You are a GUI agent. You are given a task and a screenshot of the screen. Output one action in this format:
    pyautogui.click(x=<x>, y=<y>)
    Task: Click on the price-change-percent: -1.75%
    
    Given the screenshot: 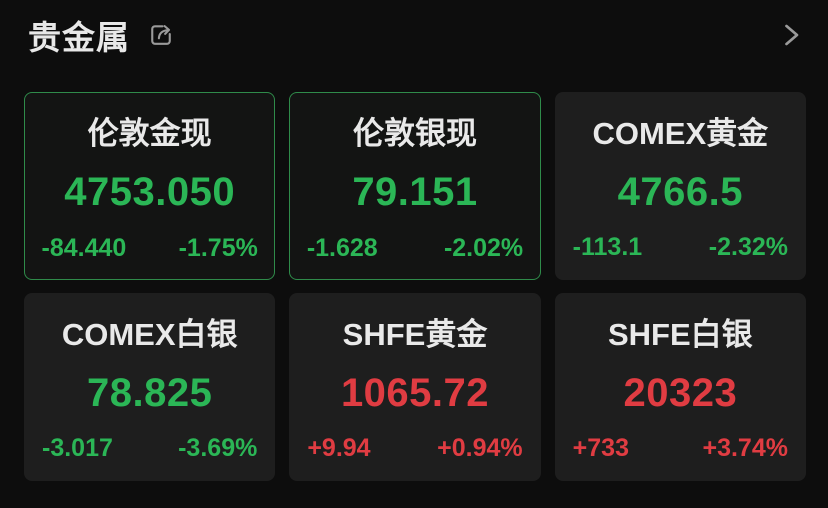 What is the action you would take?
    pyautogui.click(x=218, y=247)
    